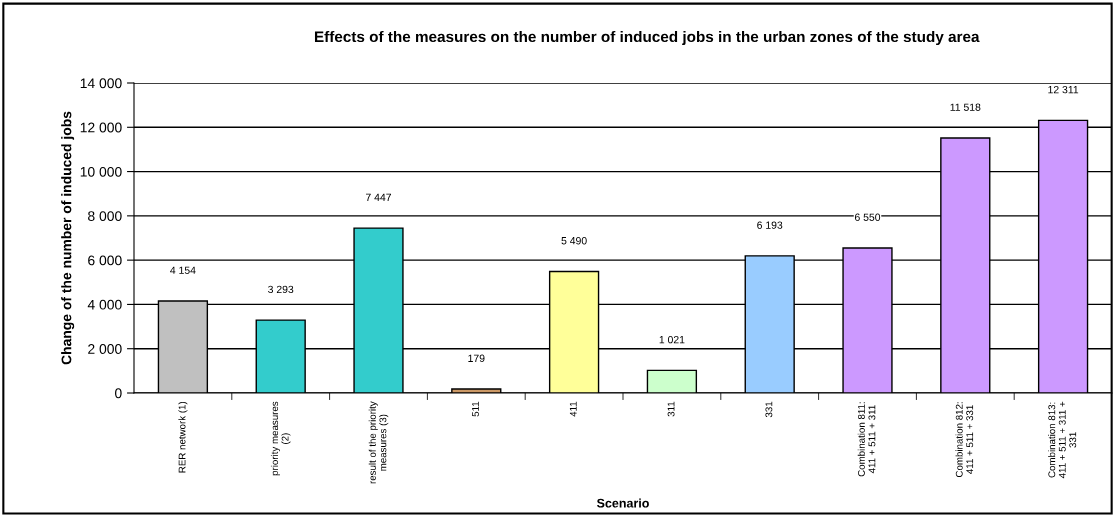 Image resolution: width=1115 pixels, height=515 pixels. What do you see at coordinates (622, 503) in the screenshot?
I see `x-axis-title: Scenario` at bounding box center [622, 503].